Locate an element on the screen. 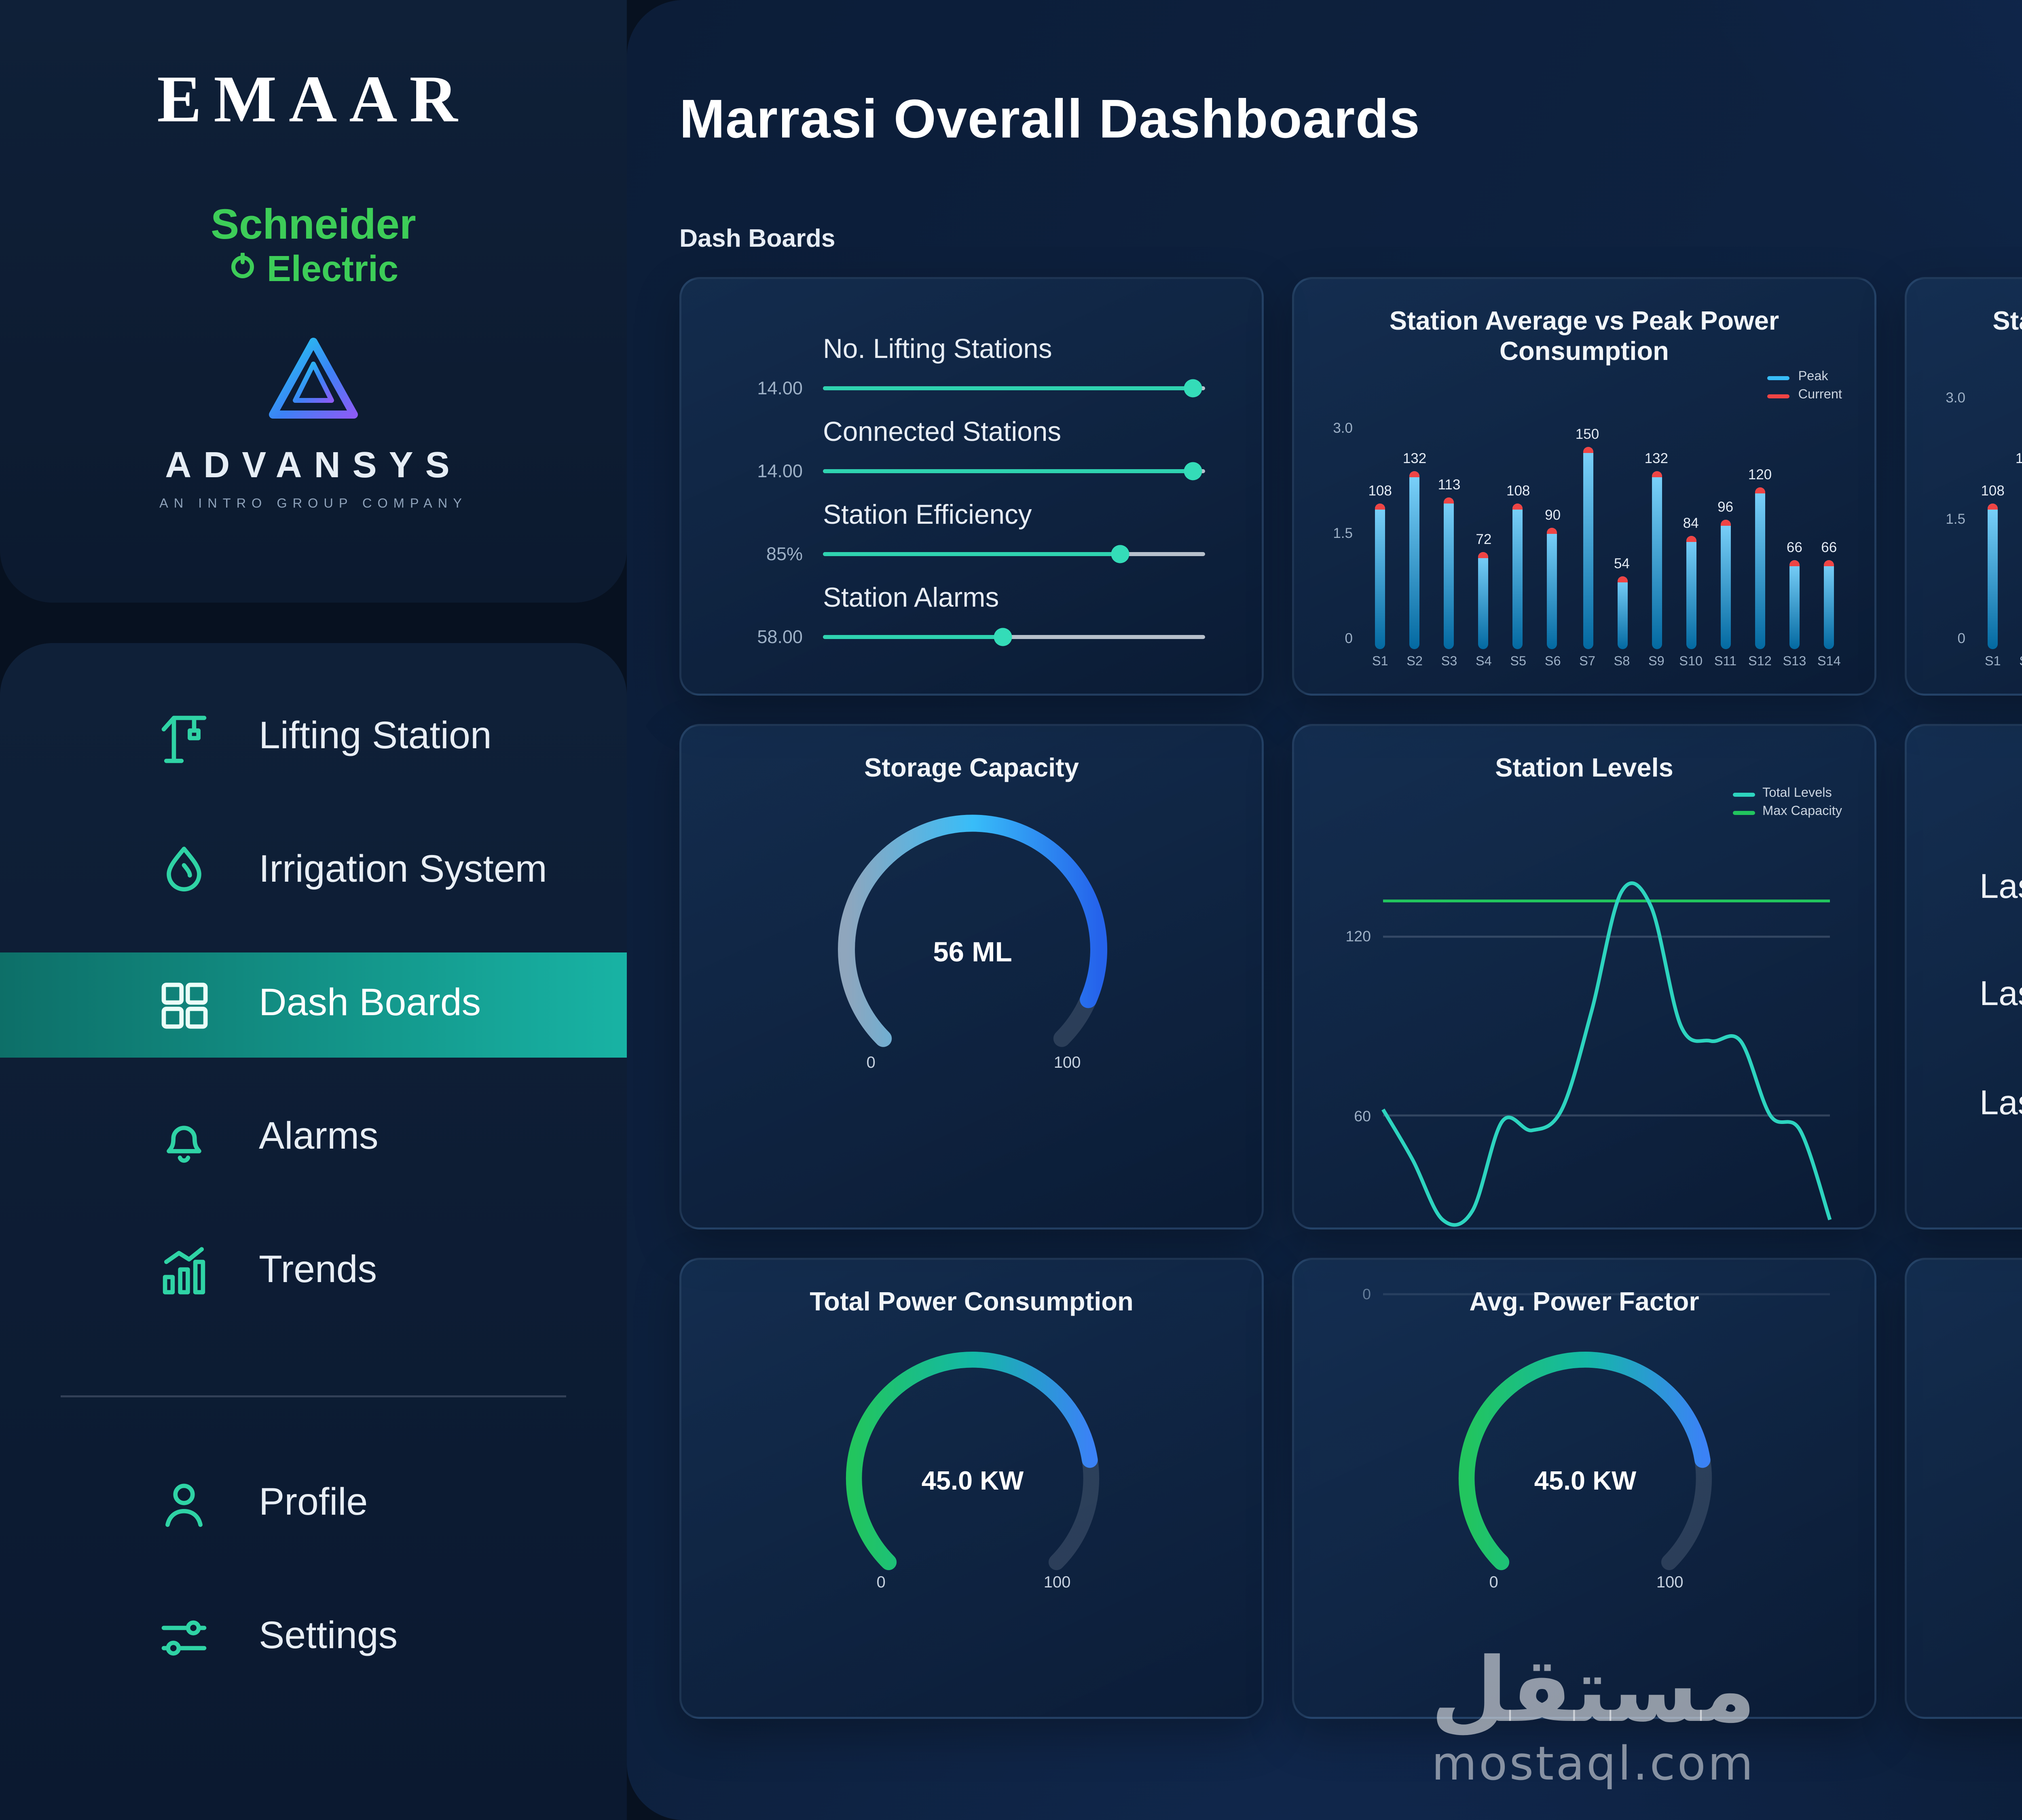 The width and height of the screenshot is (2022, 1820). bar-column: 90 S6 is located at coordinates (1552, 589).